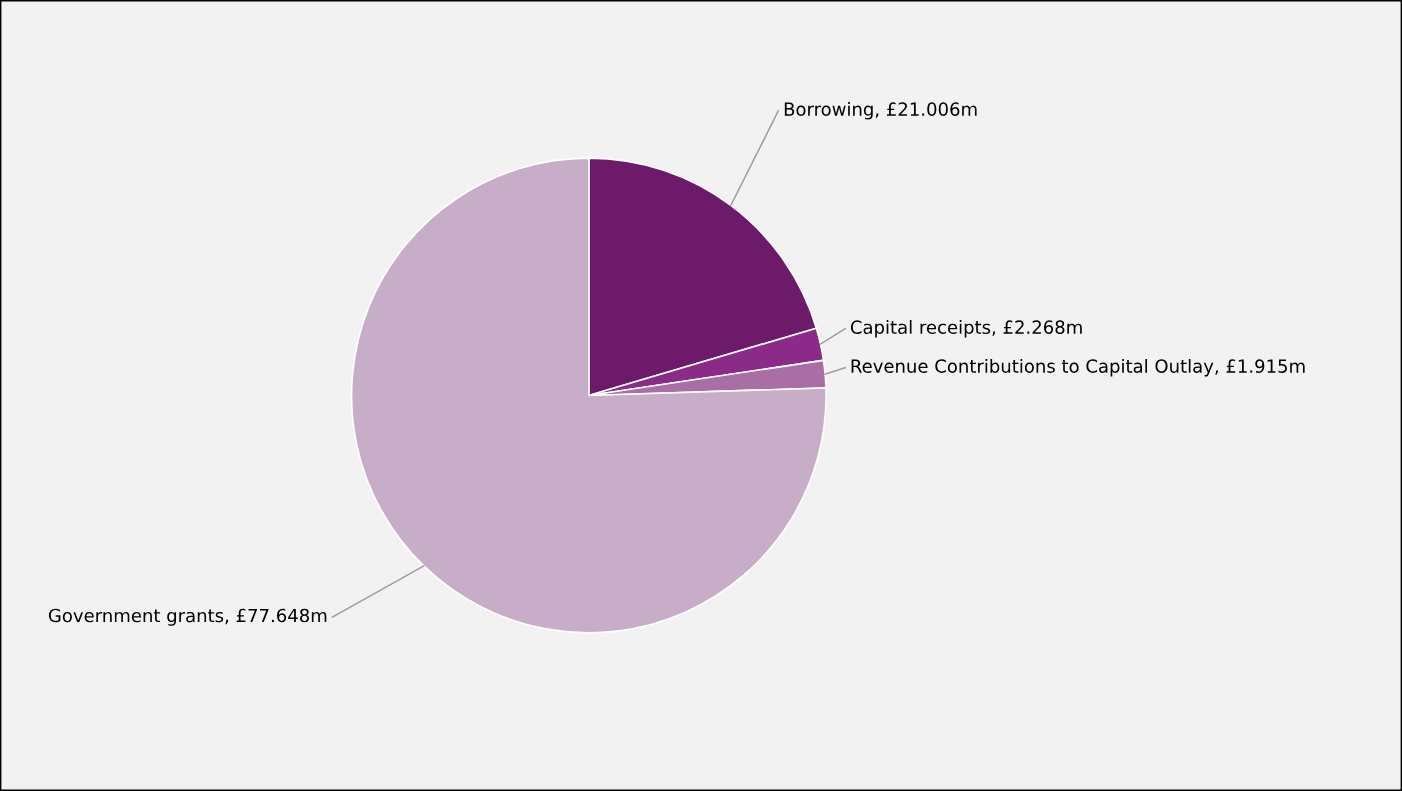 The image size is (1402, 791). I want to click on slice-label: Government grants, £77.648m, so click(187, 617).